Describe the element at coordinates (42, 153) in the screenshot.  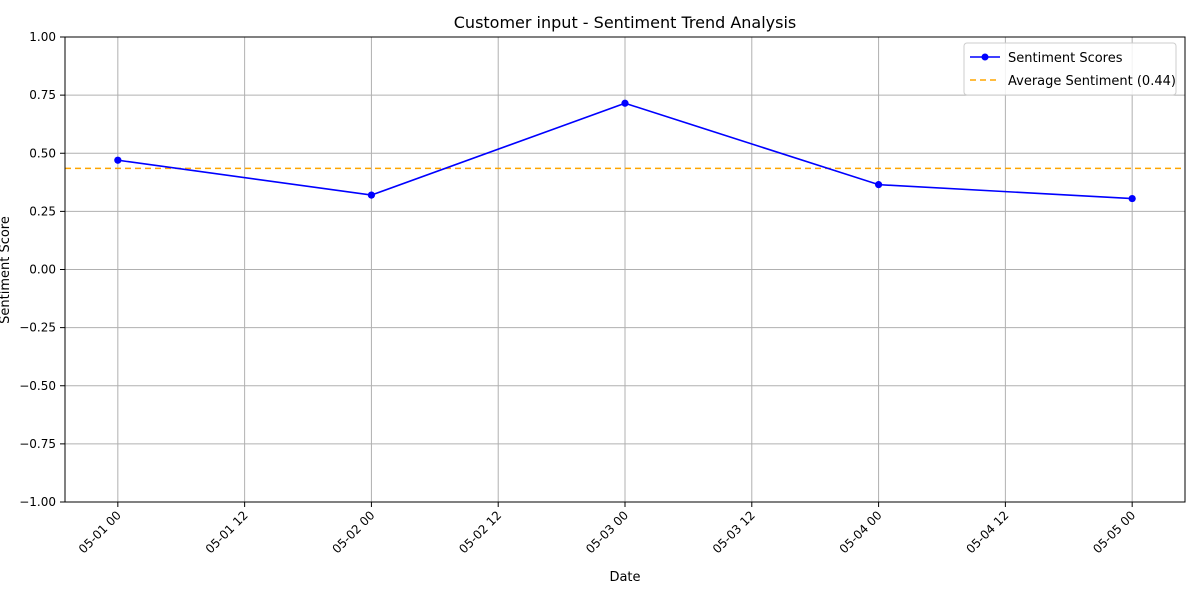
I see `y-tick-label: 0.50` at that location.